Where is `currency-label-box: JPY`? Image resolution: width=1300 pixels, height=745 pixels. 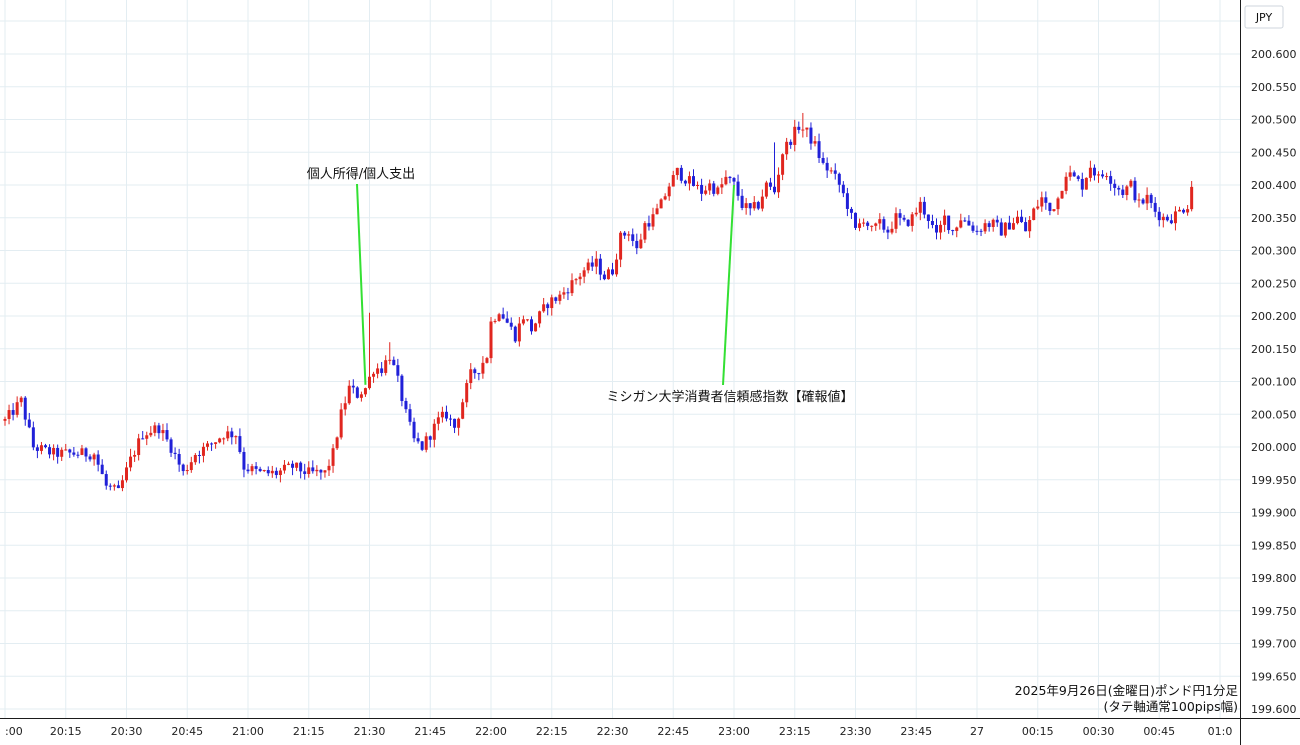
currency-label-box: JPY is located at coordinates (1264, 17).